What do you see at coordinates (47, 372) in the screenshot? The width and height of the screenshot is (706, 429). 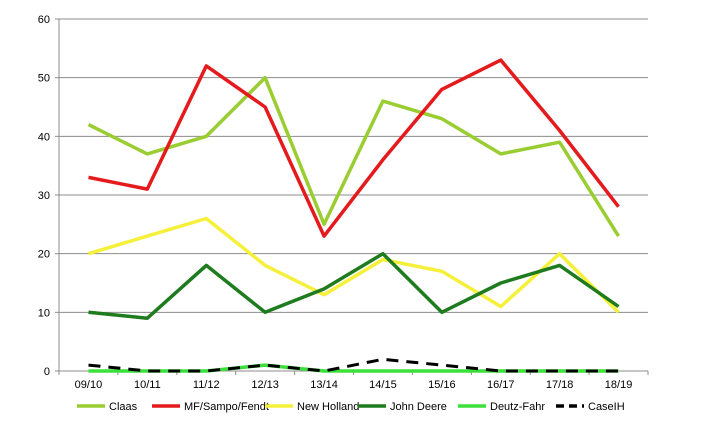 I see `y-tick-label: 0` at bounding box center [47, 372].